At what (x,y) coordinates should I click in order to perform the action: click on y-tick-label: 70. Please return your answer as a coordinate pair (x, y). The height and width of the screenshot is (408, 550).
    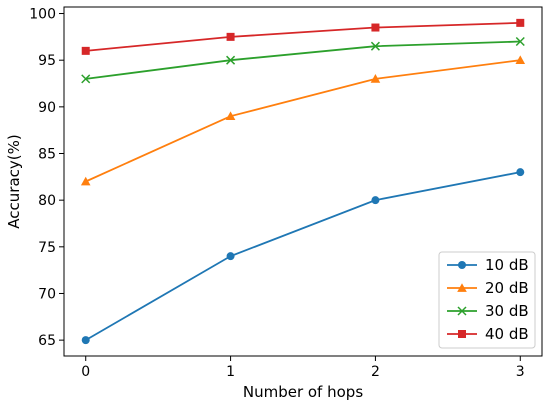
    Looking at the image, I should click on (47, 294).